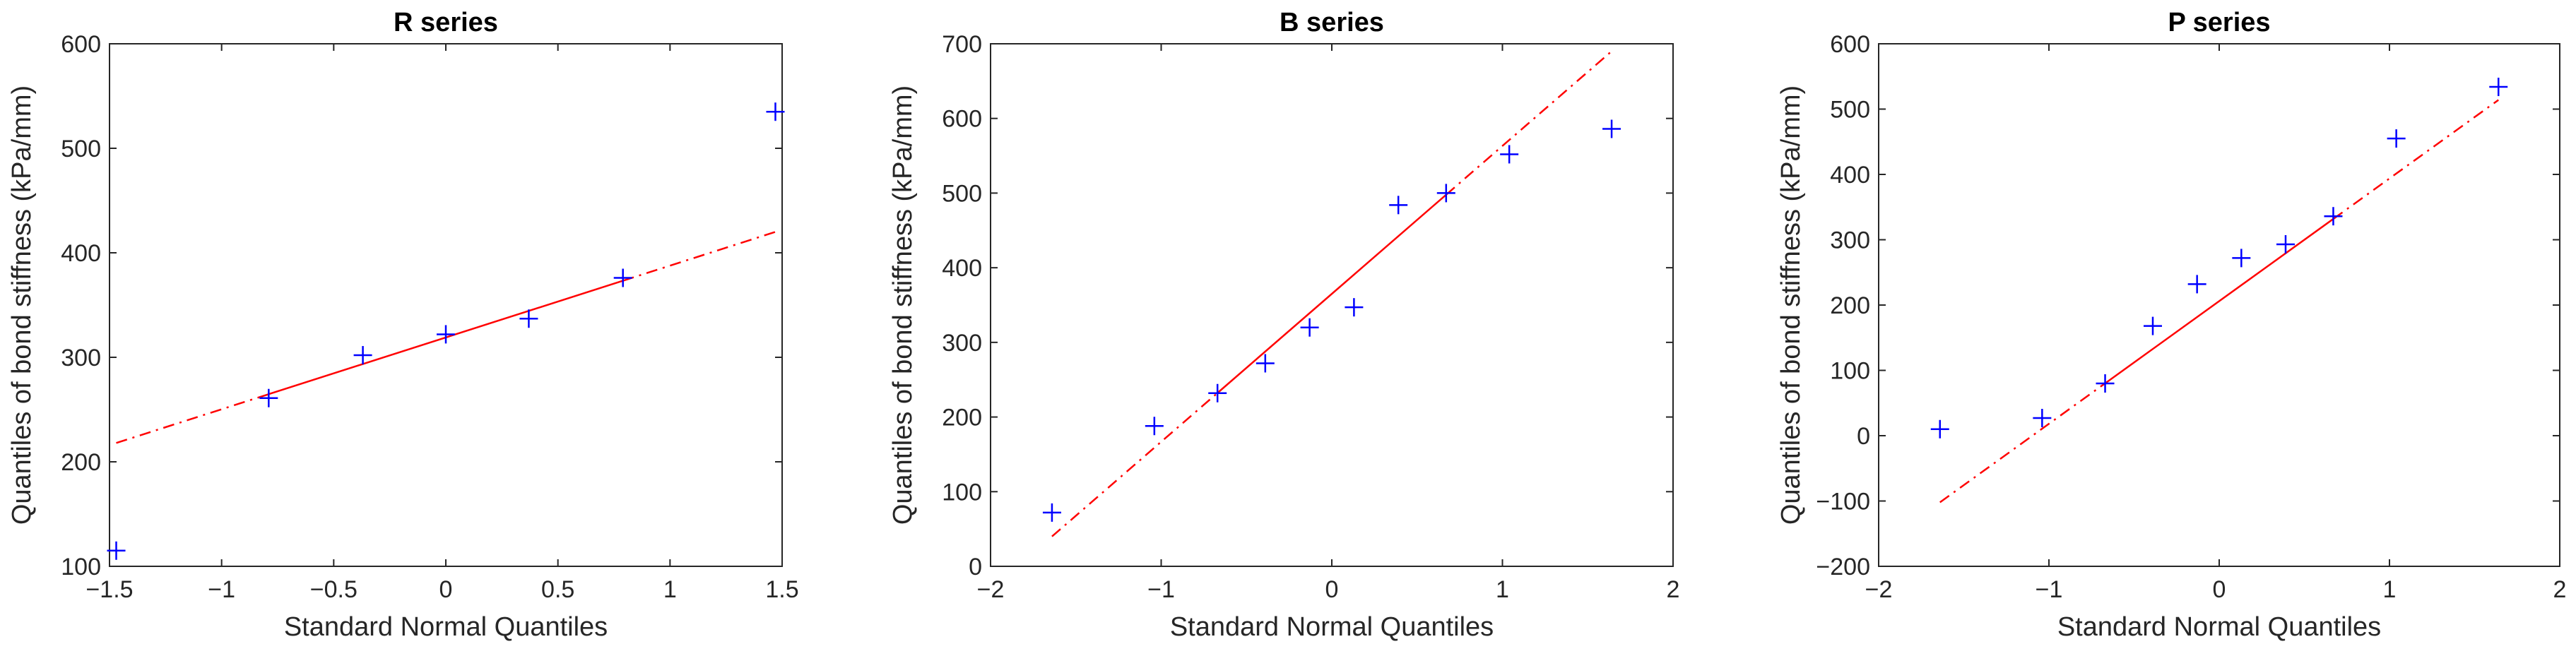 Image resolution: width=2576 pixels, height=656 pixels. I want to click on x-tick-label: 0.5, so click(557, 589).